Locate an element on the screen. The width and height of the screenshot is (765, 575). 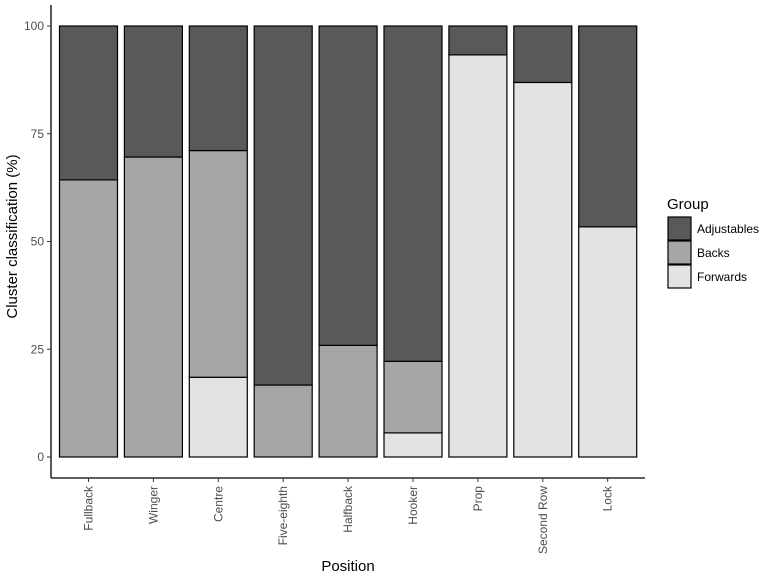
bar-centre-backs is located at coordinates (218, 263).